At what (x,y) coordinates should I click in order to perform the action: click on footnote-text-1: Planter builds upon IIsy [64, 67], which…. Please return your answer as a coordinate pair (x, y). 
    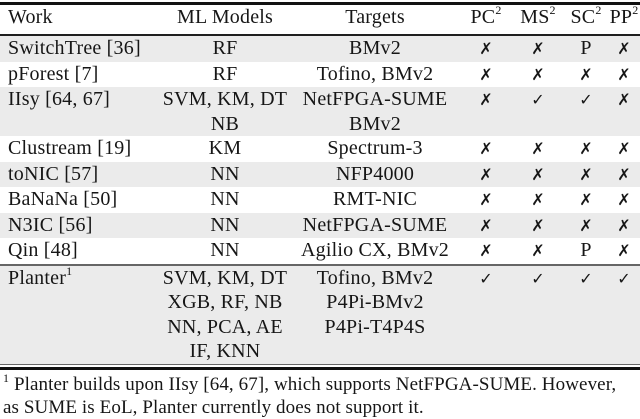
    Looking at the image, I should click on (315, 384).